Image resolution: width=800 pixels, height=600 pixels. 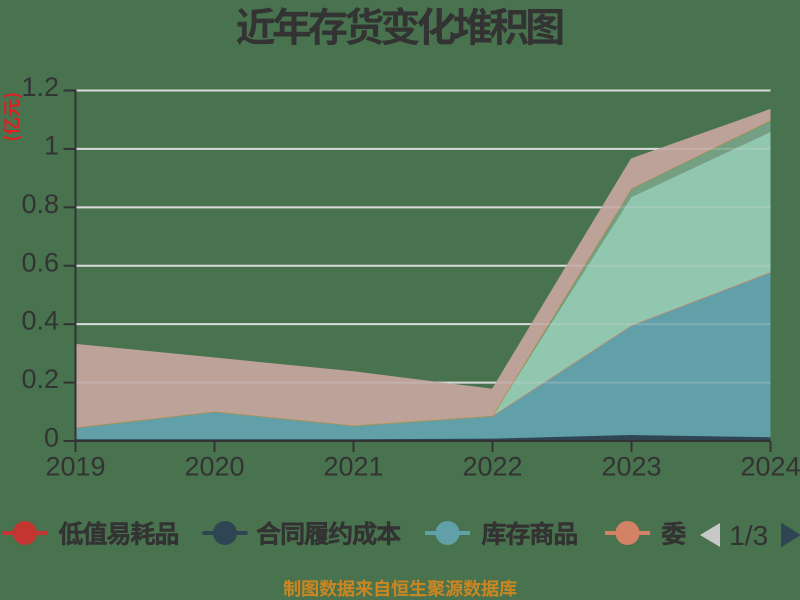 I want to click on svg-text: 0.8, so click(x=40, y=204).